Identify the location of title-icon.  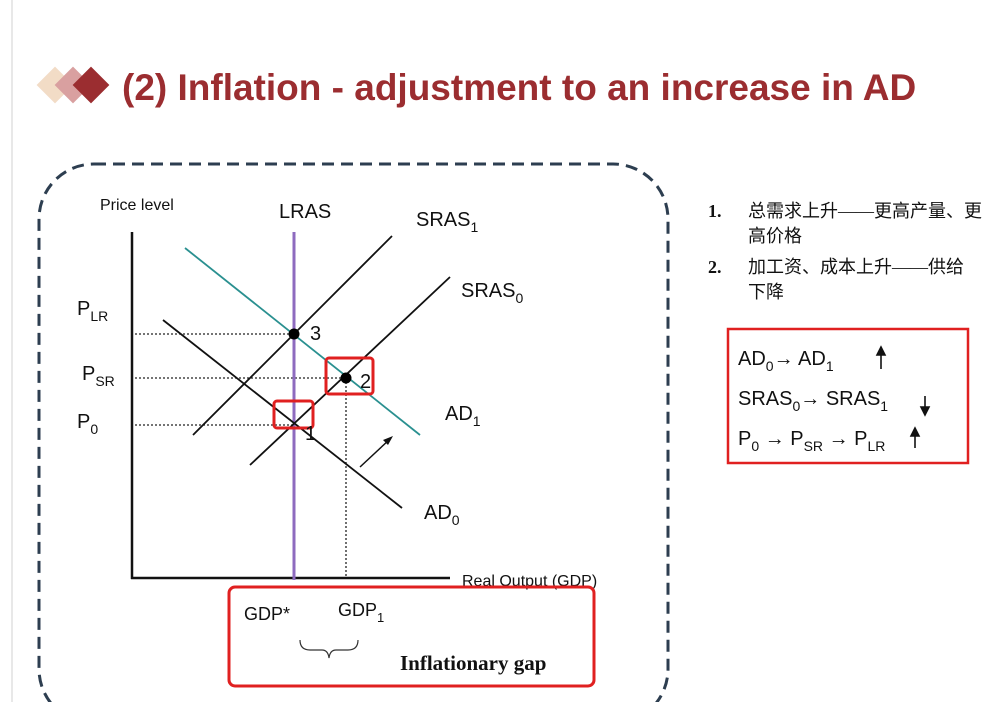
(73, 85).